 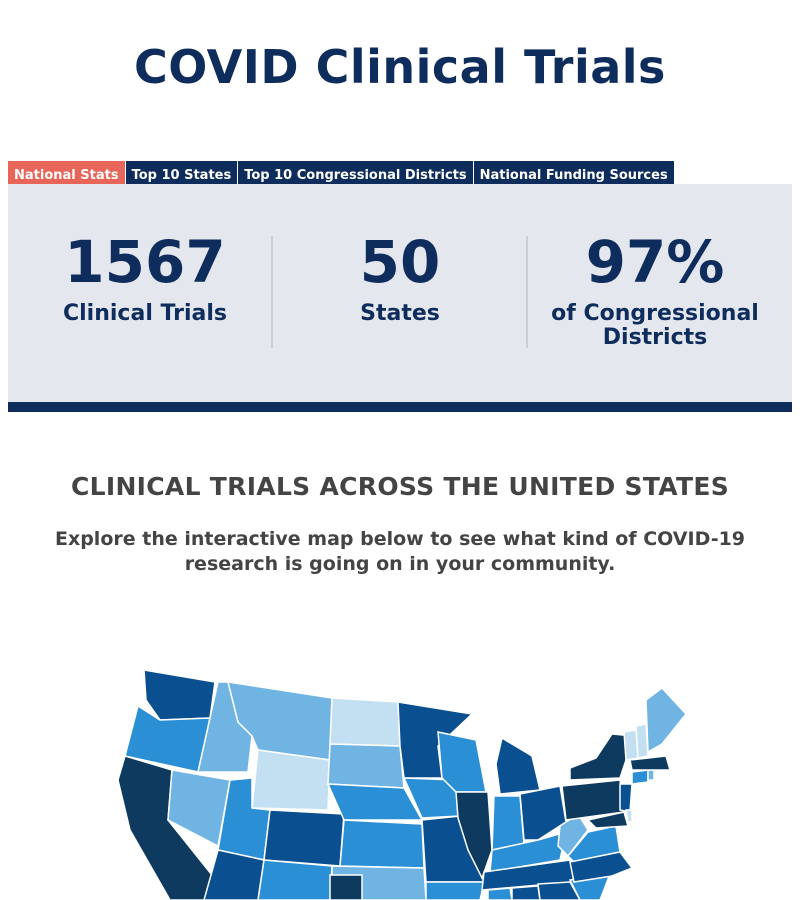 What do you see at coordinates (400, 486) in the screenshot?
I see `map-section-heading: CLINICAL TRIALS ACROSS THE UNITED STATES` at bounding box center [400, 486].